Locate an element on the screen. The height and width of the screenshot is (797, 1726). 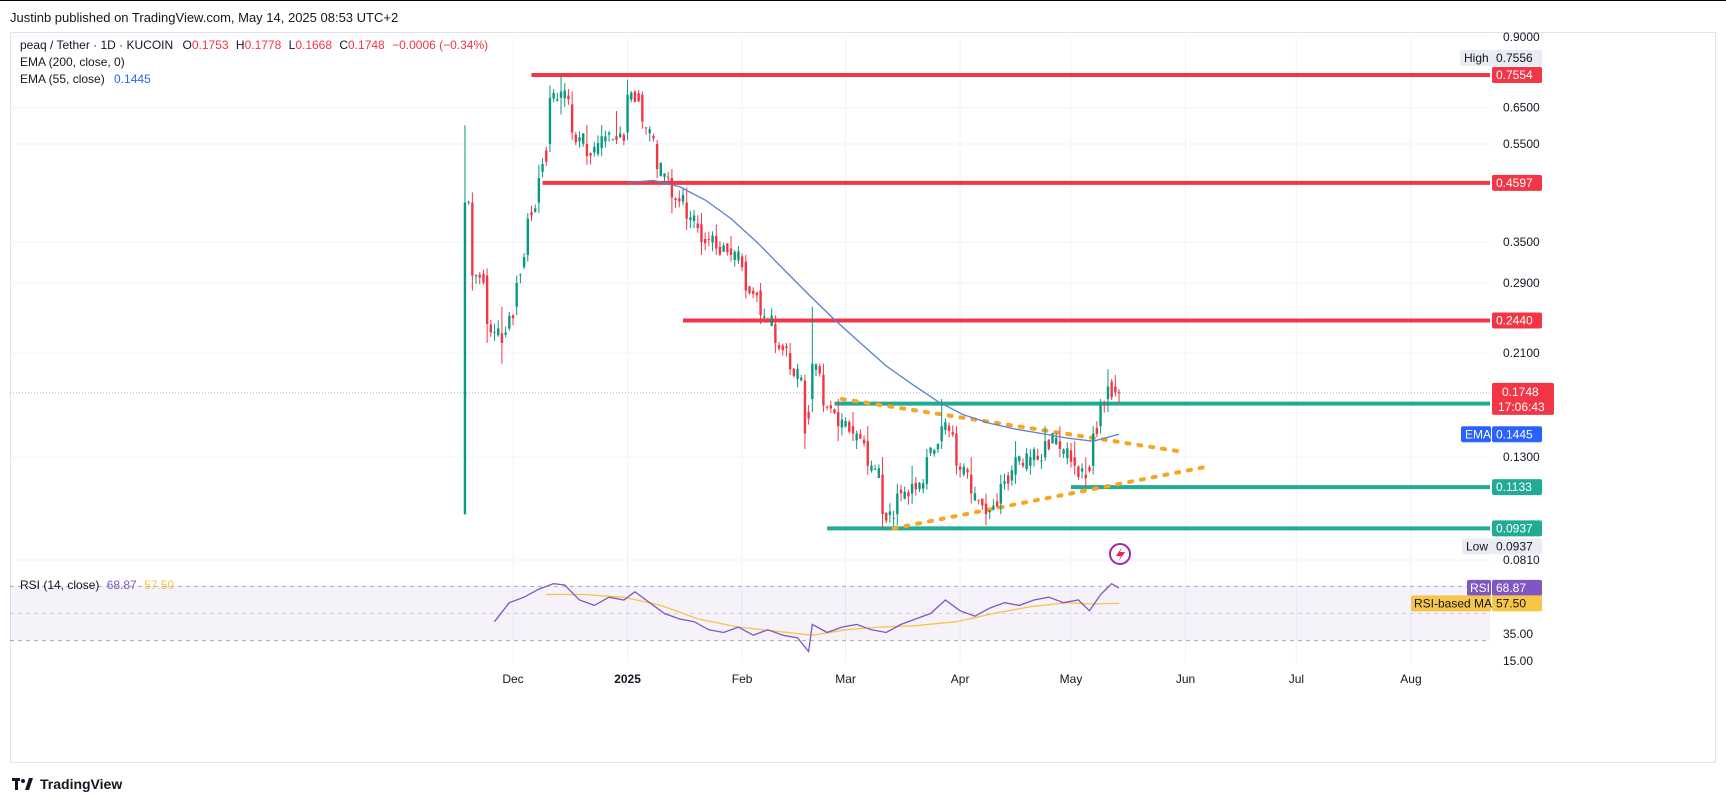
time-axis: Dec 2025 Feb Mar Apr May Jun Jul Aug is located at coordinates (961, 679).